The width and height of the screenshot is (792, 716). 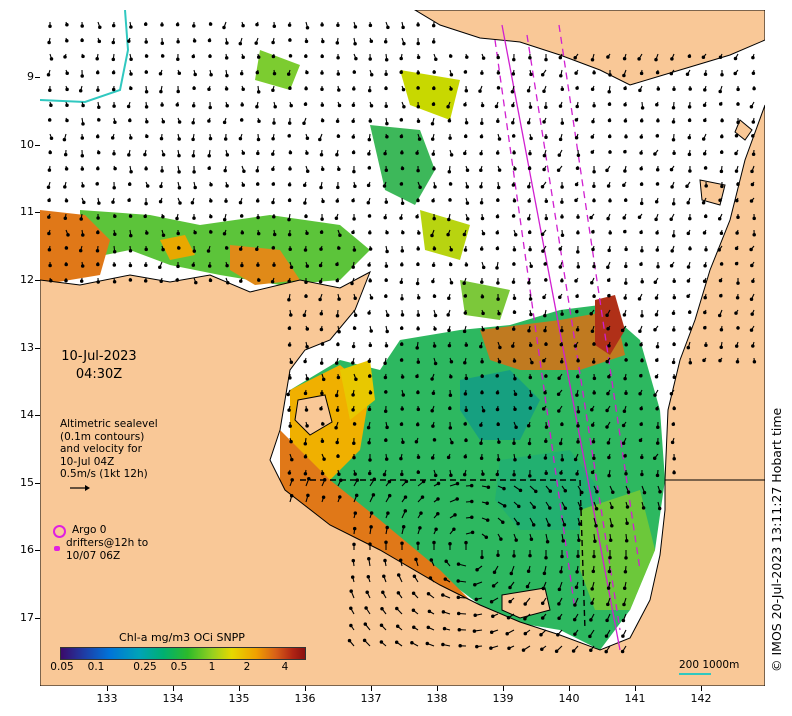 What do you see at coordinates (99, 374) in the screenshot?
I see `time-text: 04:30Z` at bounding box center [99, 374].